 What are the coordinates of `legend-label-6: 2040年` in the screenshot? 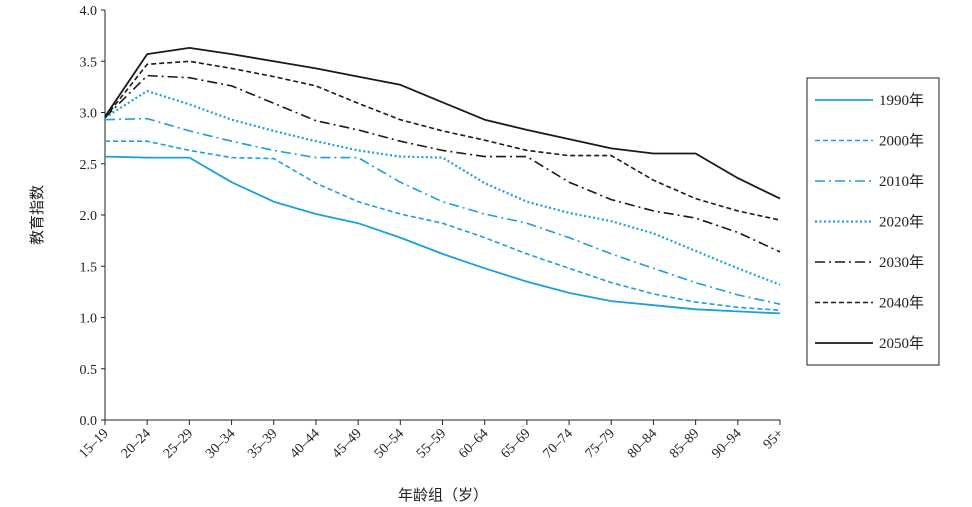 It's located at (901, 303).